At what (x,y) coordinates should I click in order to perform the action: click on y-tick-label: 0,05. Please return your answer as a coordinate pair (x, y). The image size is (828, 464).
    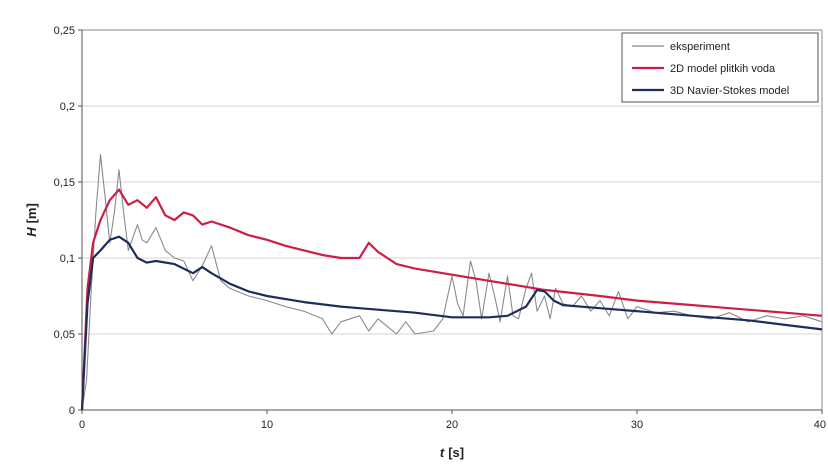
    Looking at the image, I should click on (64, 335).